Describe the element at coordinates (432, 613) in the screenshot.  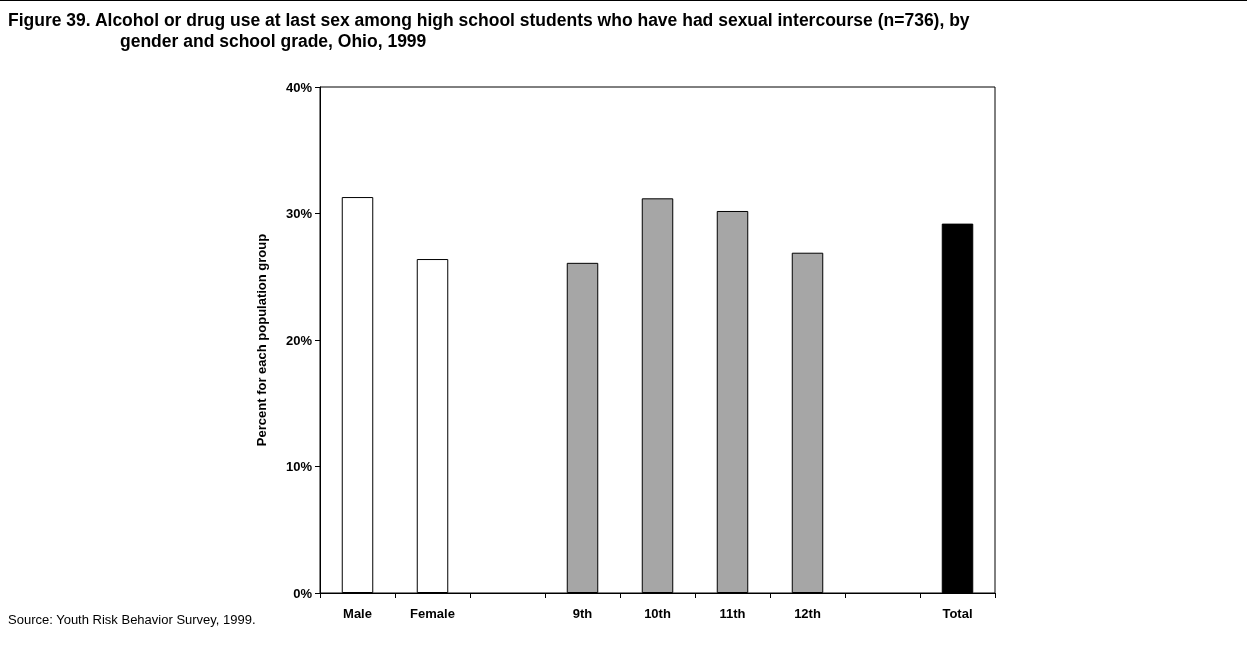
I see `x-tick-label: Female` at that location.